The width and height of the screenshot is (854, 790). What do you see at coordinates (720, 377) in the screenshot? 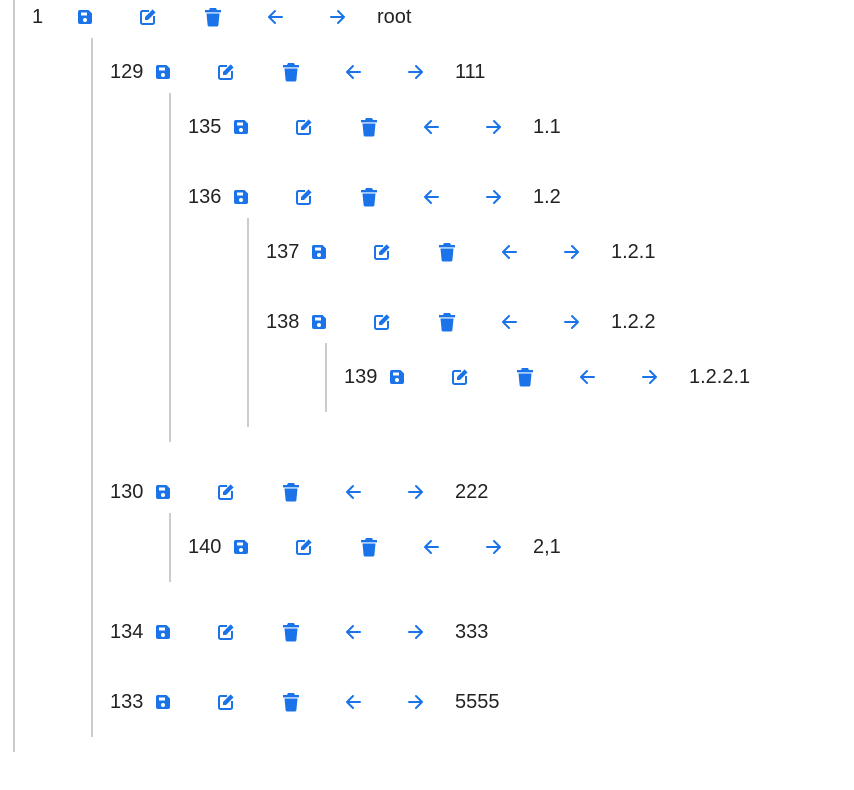
I see `node-text: 1.2.2.1` at bounding box center [720, 377].